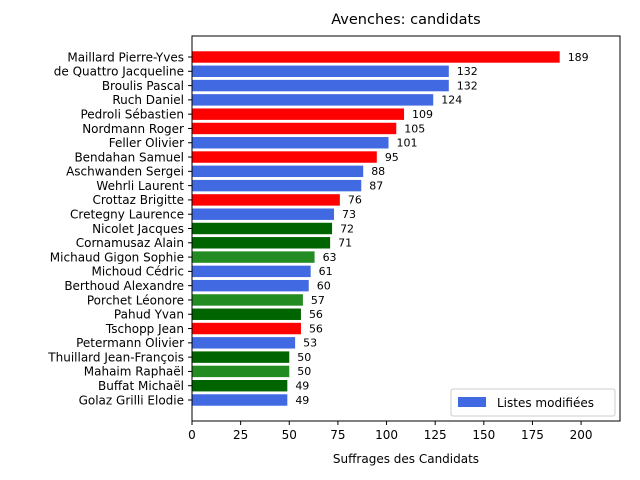  I want to click on x-tick-label: 100, so click(386, 435).